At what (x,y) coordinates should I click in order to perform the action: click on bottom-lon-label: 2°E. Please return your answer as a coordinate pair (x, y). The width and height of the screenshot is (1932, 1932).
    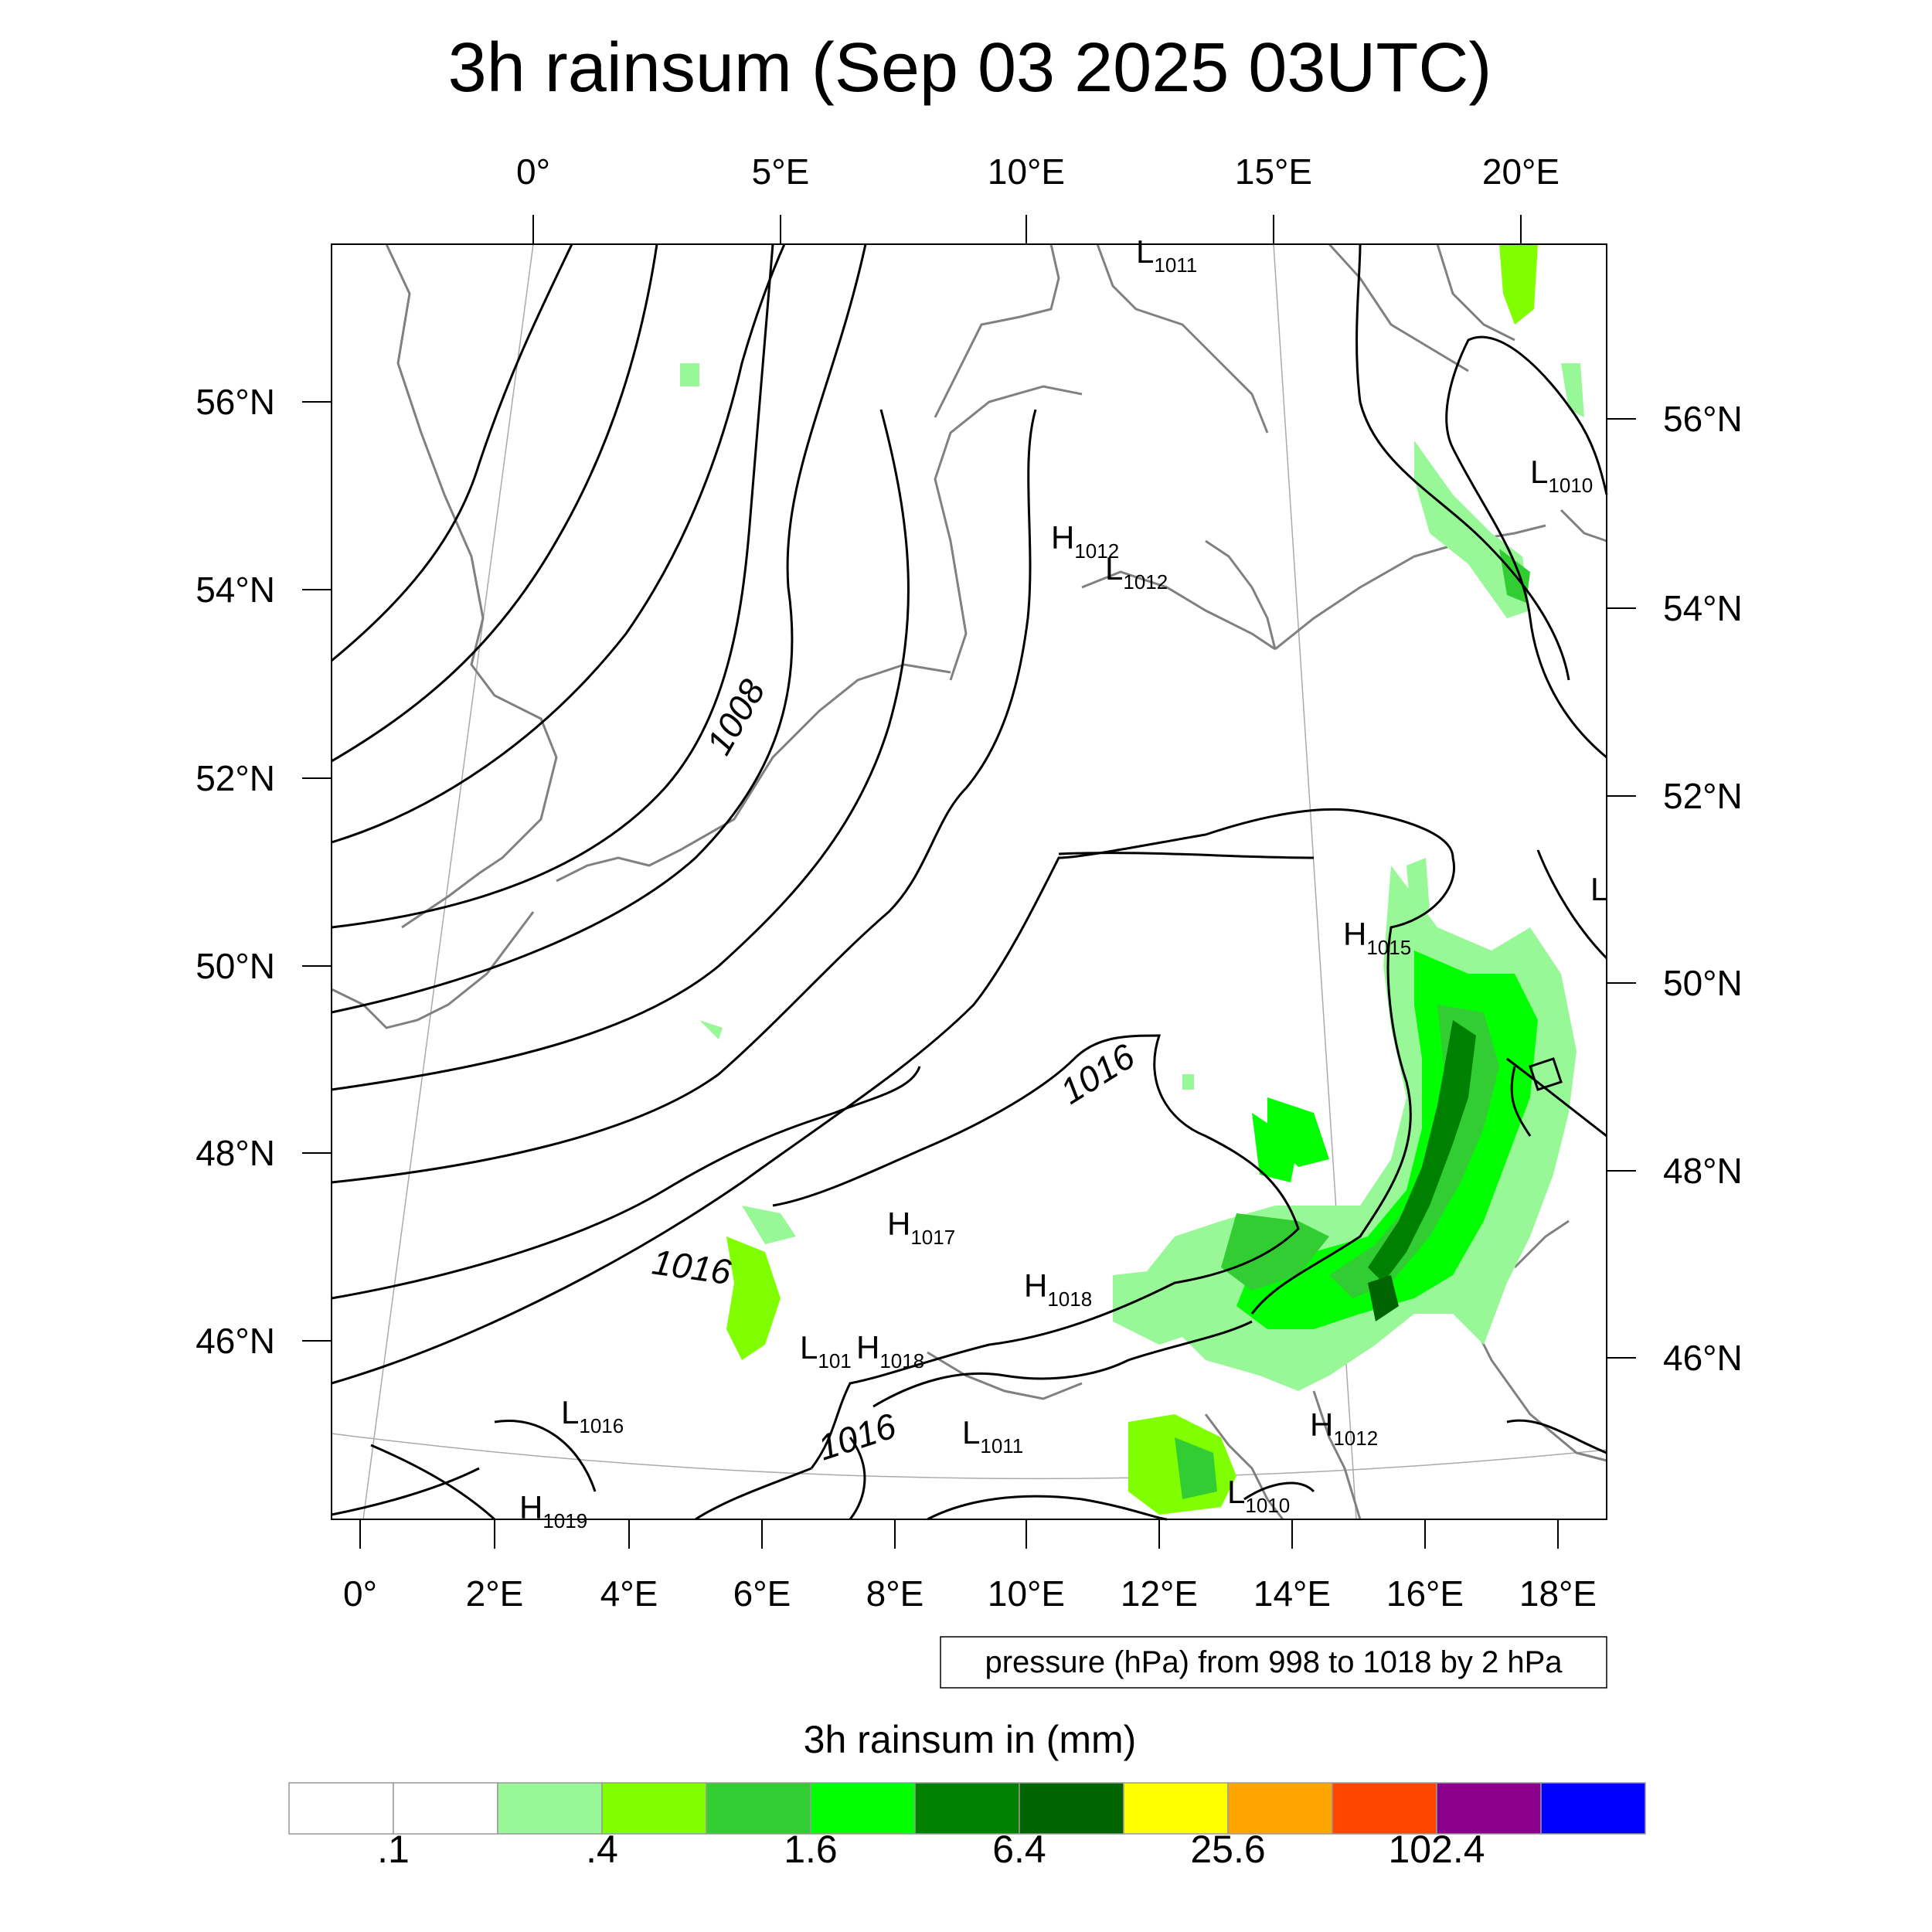
    Looking at the image, I should click on (495, 1594).